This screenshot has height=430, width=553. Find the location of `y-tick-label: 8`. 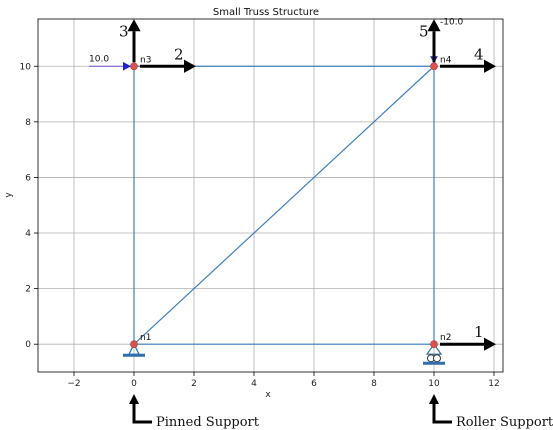

y-tick-label: 8 is located at coordinates (28, 123).